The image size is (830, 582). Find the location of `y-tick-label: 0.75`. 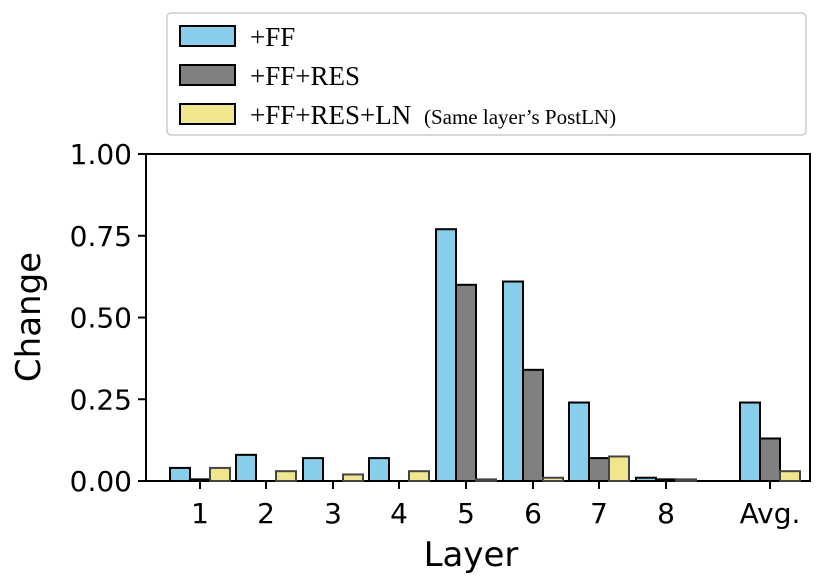

y-tick-label: 0.75 is located at coordinates (101, 236).